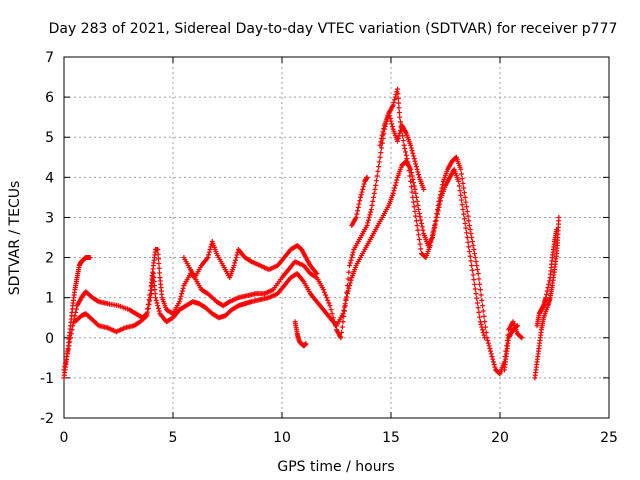 This screenshot has width=640, height=480. What do you see at coordinates (609, 438) in the screenshot?
I see `x-tick-label: 25` at bounding box center [609, 438].